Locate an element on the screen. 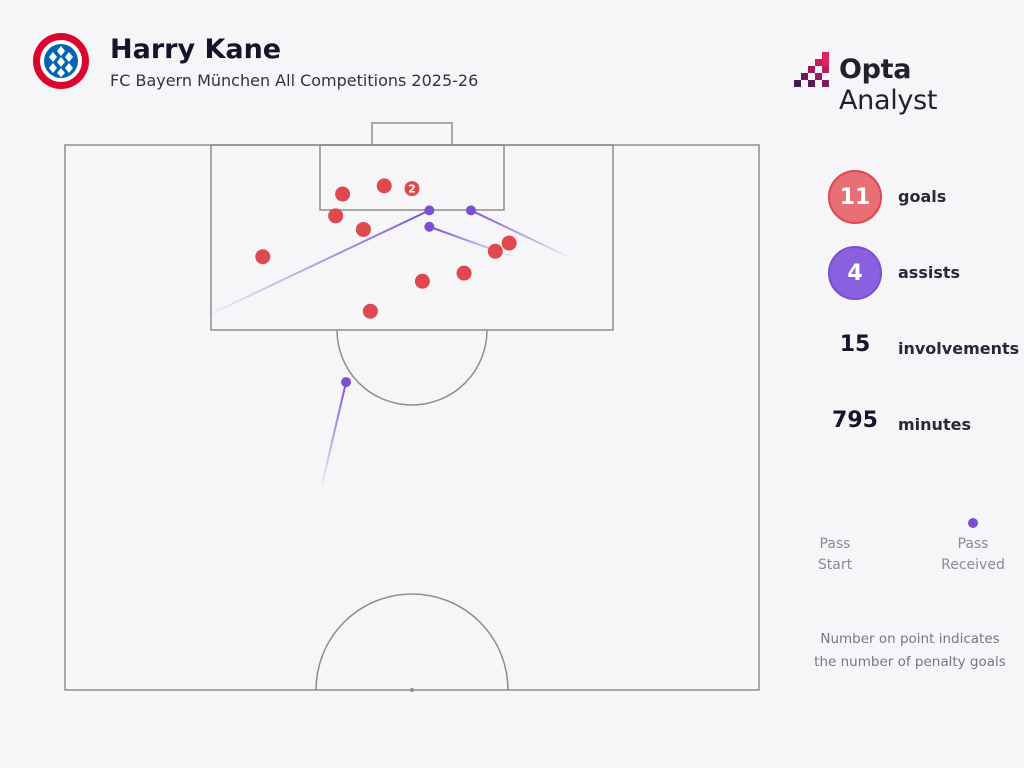  stat-value: 795 is located at coordinates (855, 420).